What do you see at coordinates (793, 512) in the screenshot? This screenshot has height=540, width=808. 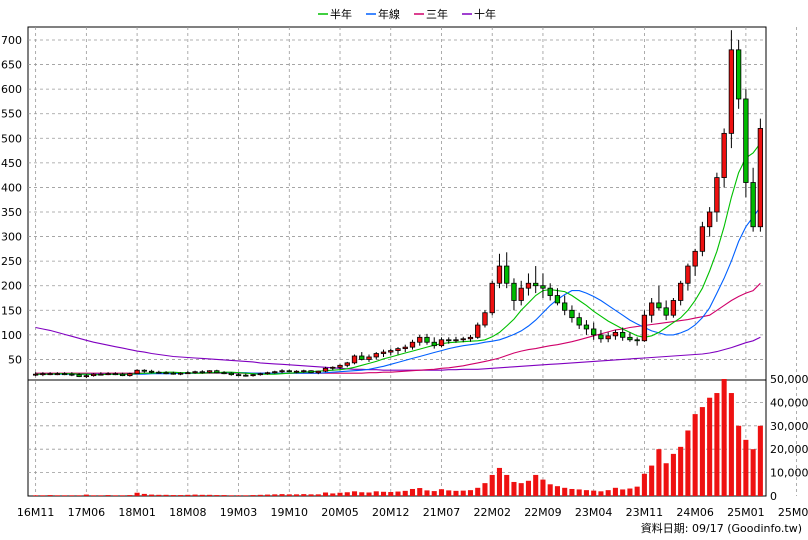 I see `x-tick-label: 25M08` at bounding box center [793, 512].